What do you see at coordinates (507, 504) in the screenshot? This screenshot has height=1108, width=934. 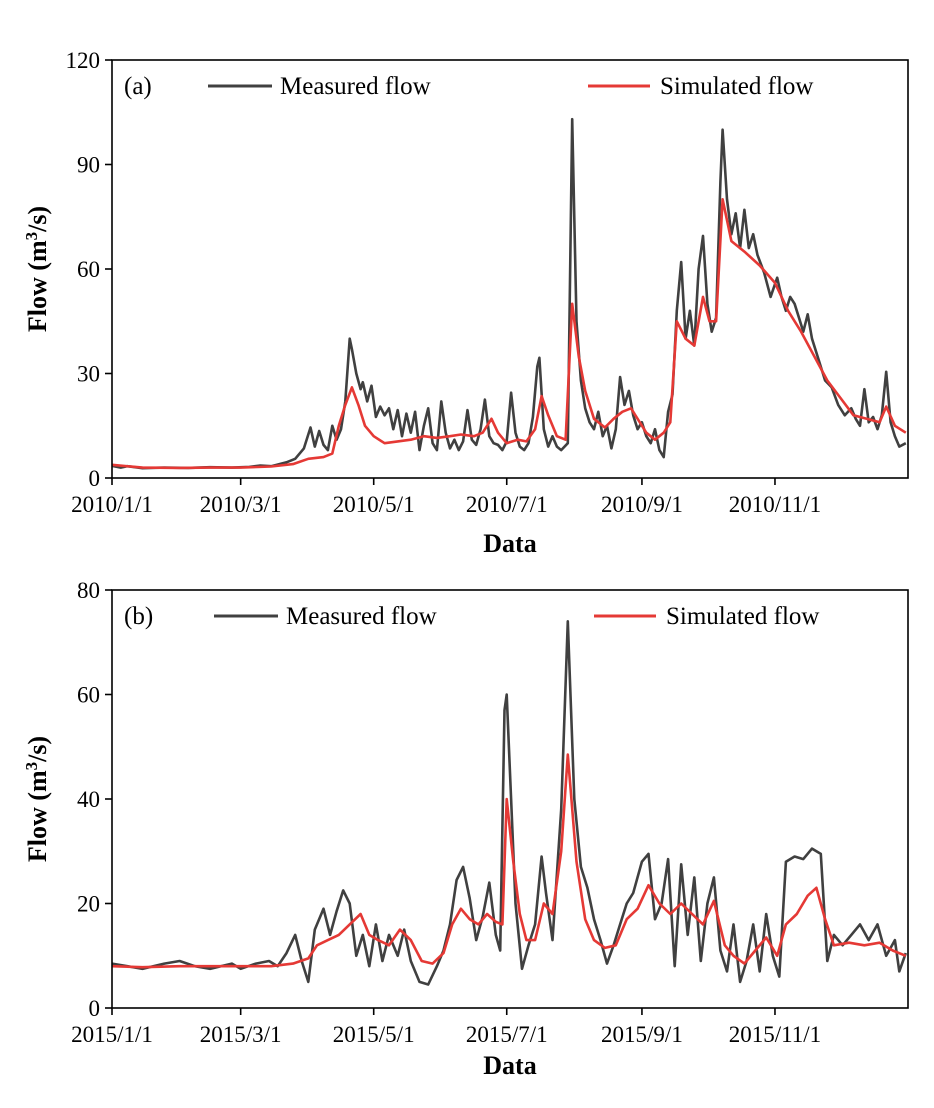 I see `x-tick-label: 2010/7/1` at bounding box center [507, 504].